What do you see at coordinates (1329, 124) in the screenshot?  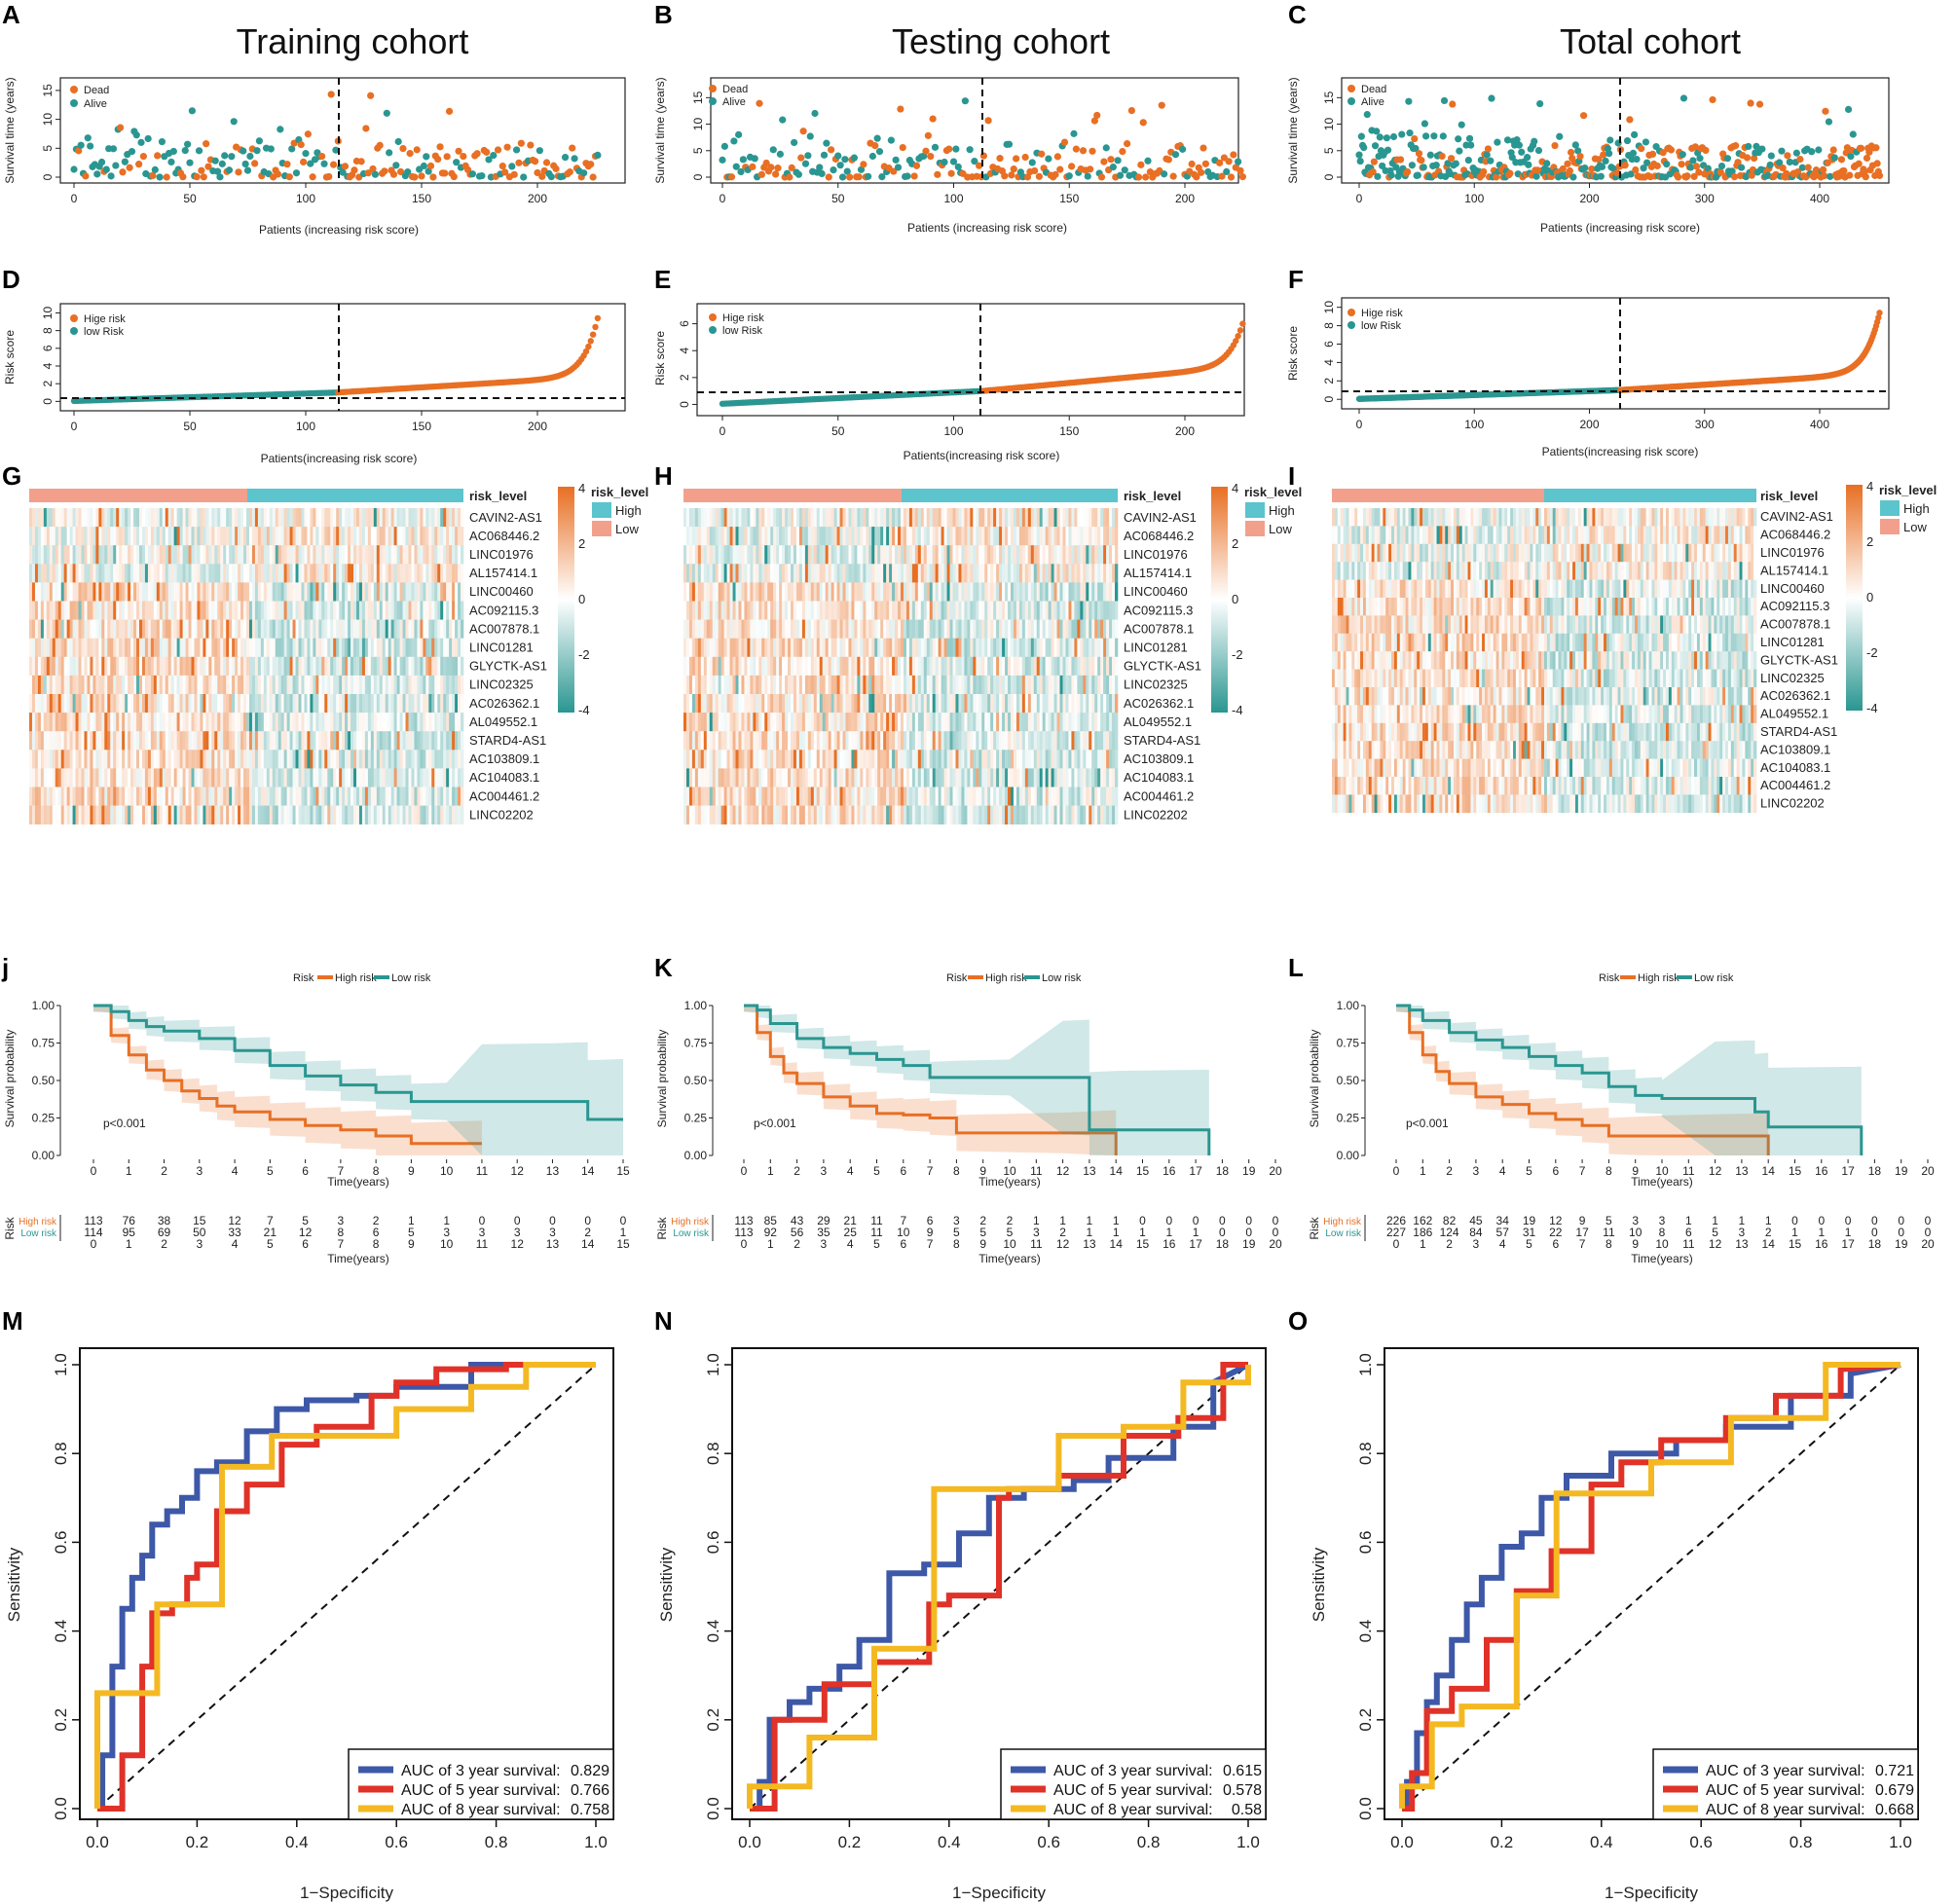 I see `y-tick-label: 10` at bounding box center [1329, 124].